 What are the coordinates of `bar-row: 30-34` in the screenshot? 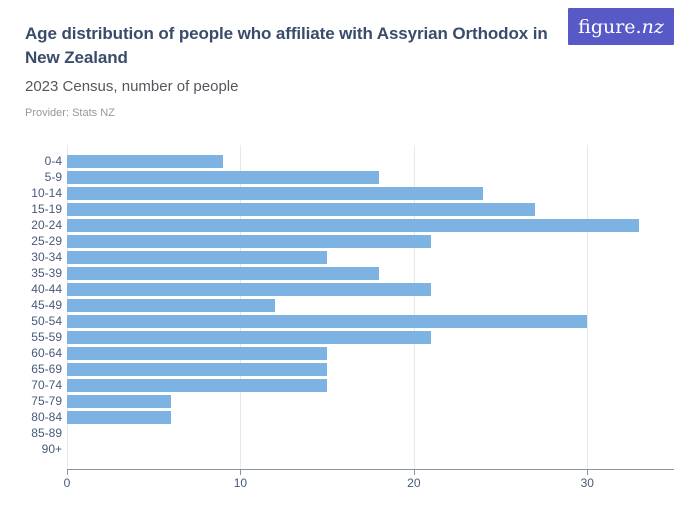 It's located at (352, 257).